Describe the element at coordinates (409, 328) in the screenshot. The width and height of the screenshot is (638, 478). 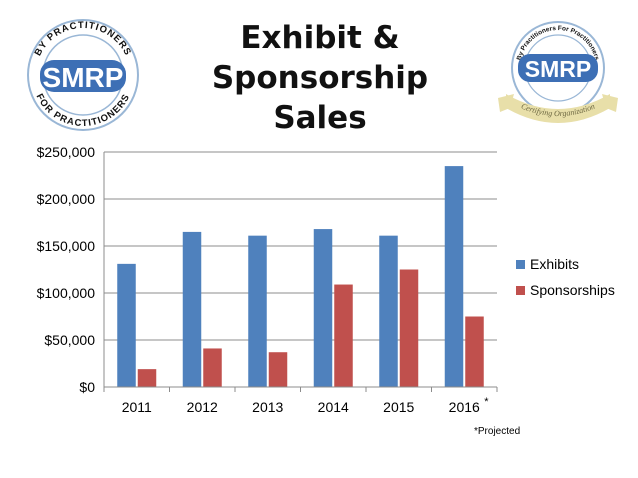
I see `bar-sponsorships-2015` at that location.